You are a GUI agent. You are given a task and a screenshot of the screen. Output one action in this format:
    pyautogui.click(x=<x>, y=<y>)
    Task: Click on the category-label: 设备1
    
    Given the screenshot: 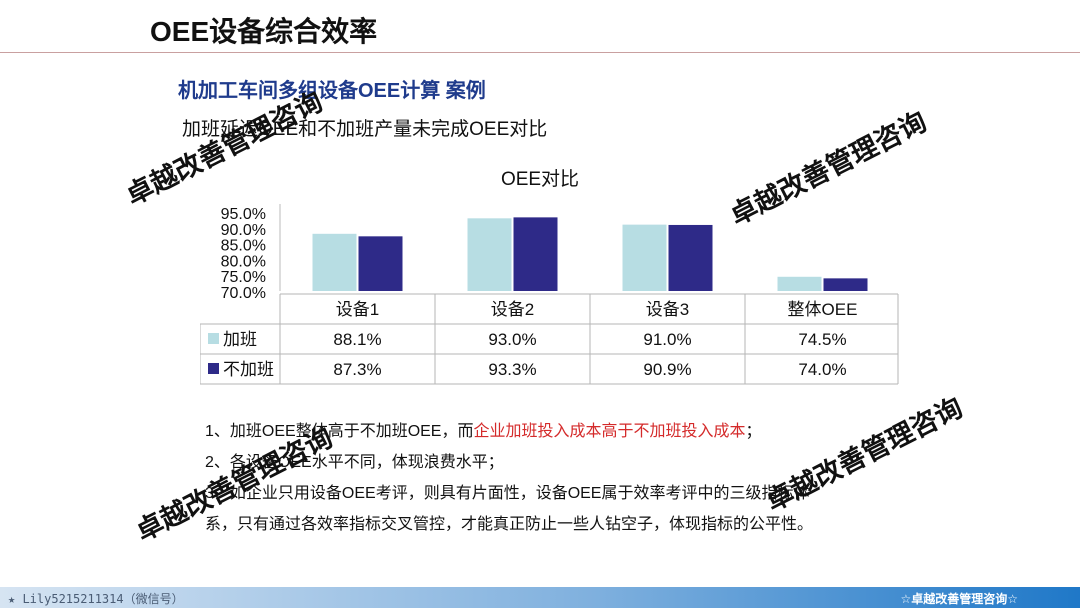 What is the action you would take?
    pyautogui.click(x=357, y=309)
    